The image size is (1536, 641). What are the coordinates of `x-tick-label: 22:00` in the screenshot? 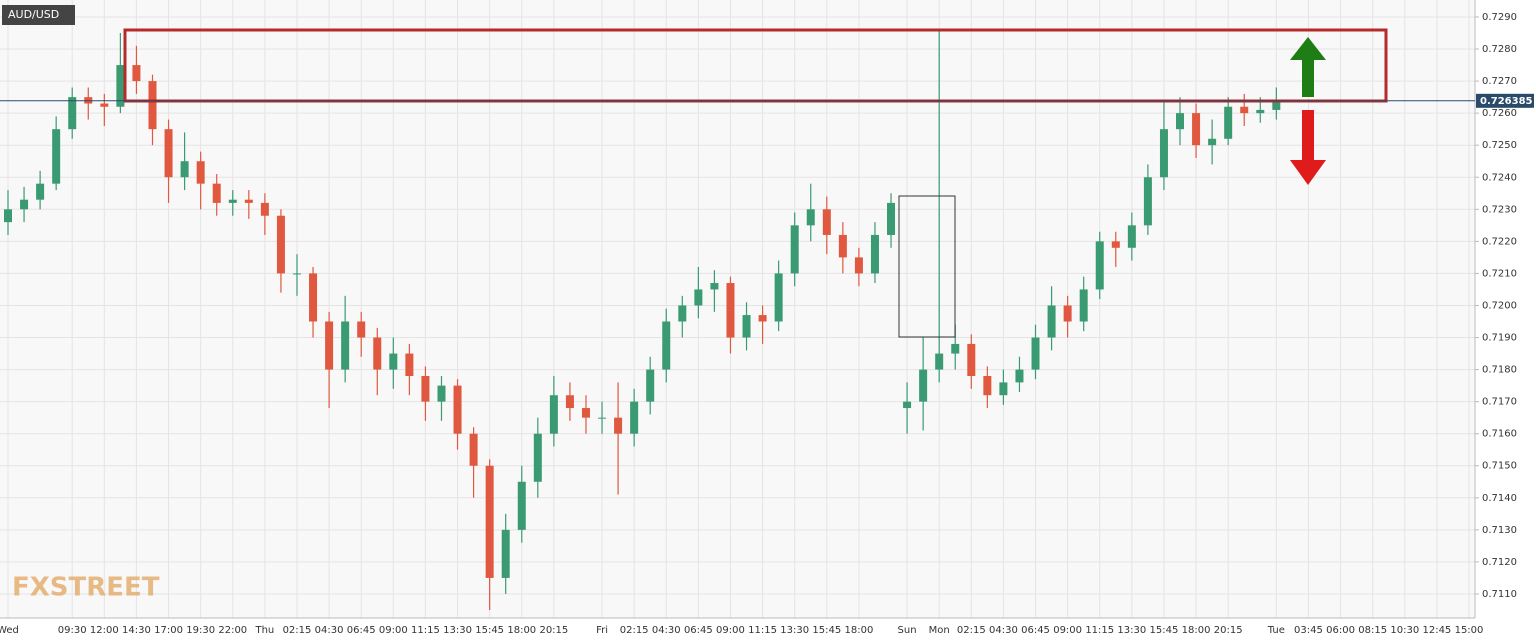 It's located at (232, 630).